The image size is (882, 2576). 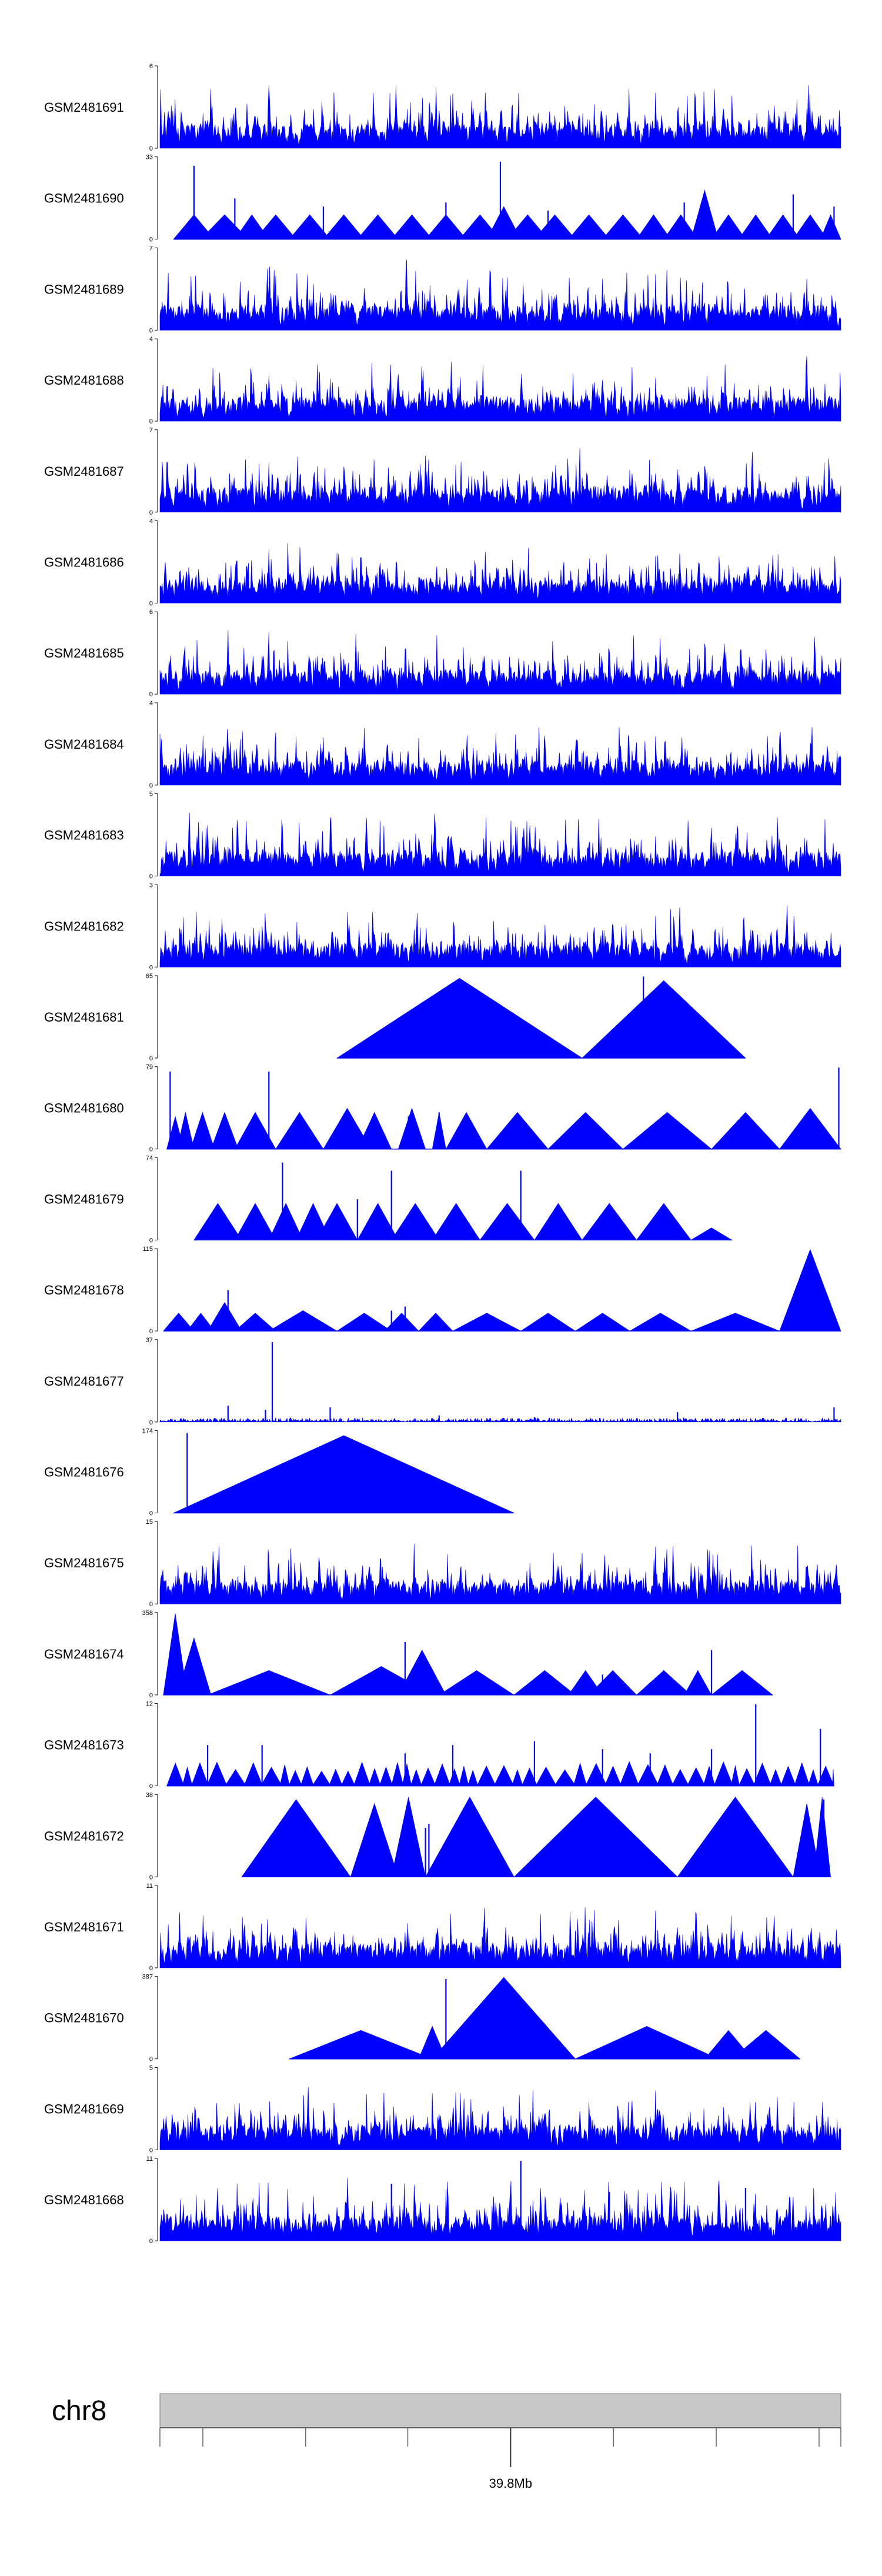 What do you see at coordinates (442, 198) in the screenshot?
I see `track-GSM2481690: GSM2481690 33 0` at bounding box center [442, 198].